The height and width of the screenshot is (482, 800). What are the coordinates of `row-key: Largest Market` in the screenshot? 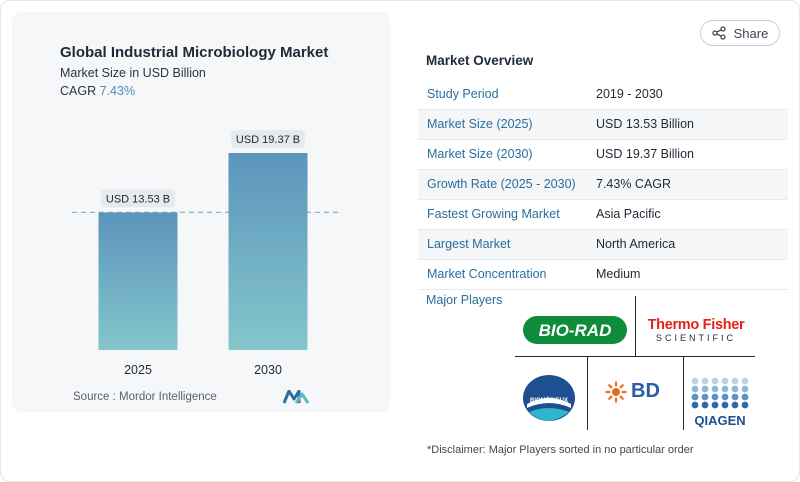 It's located at (469, 244).